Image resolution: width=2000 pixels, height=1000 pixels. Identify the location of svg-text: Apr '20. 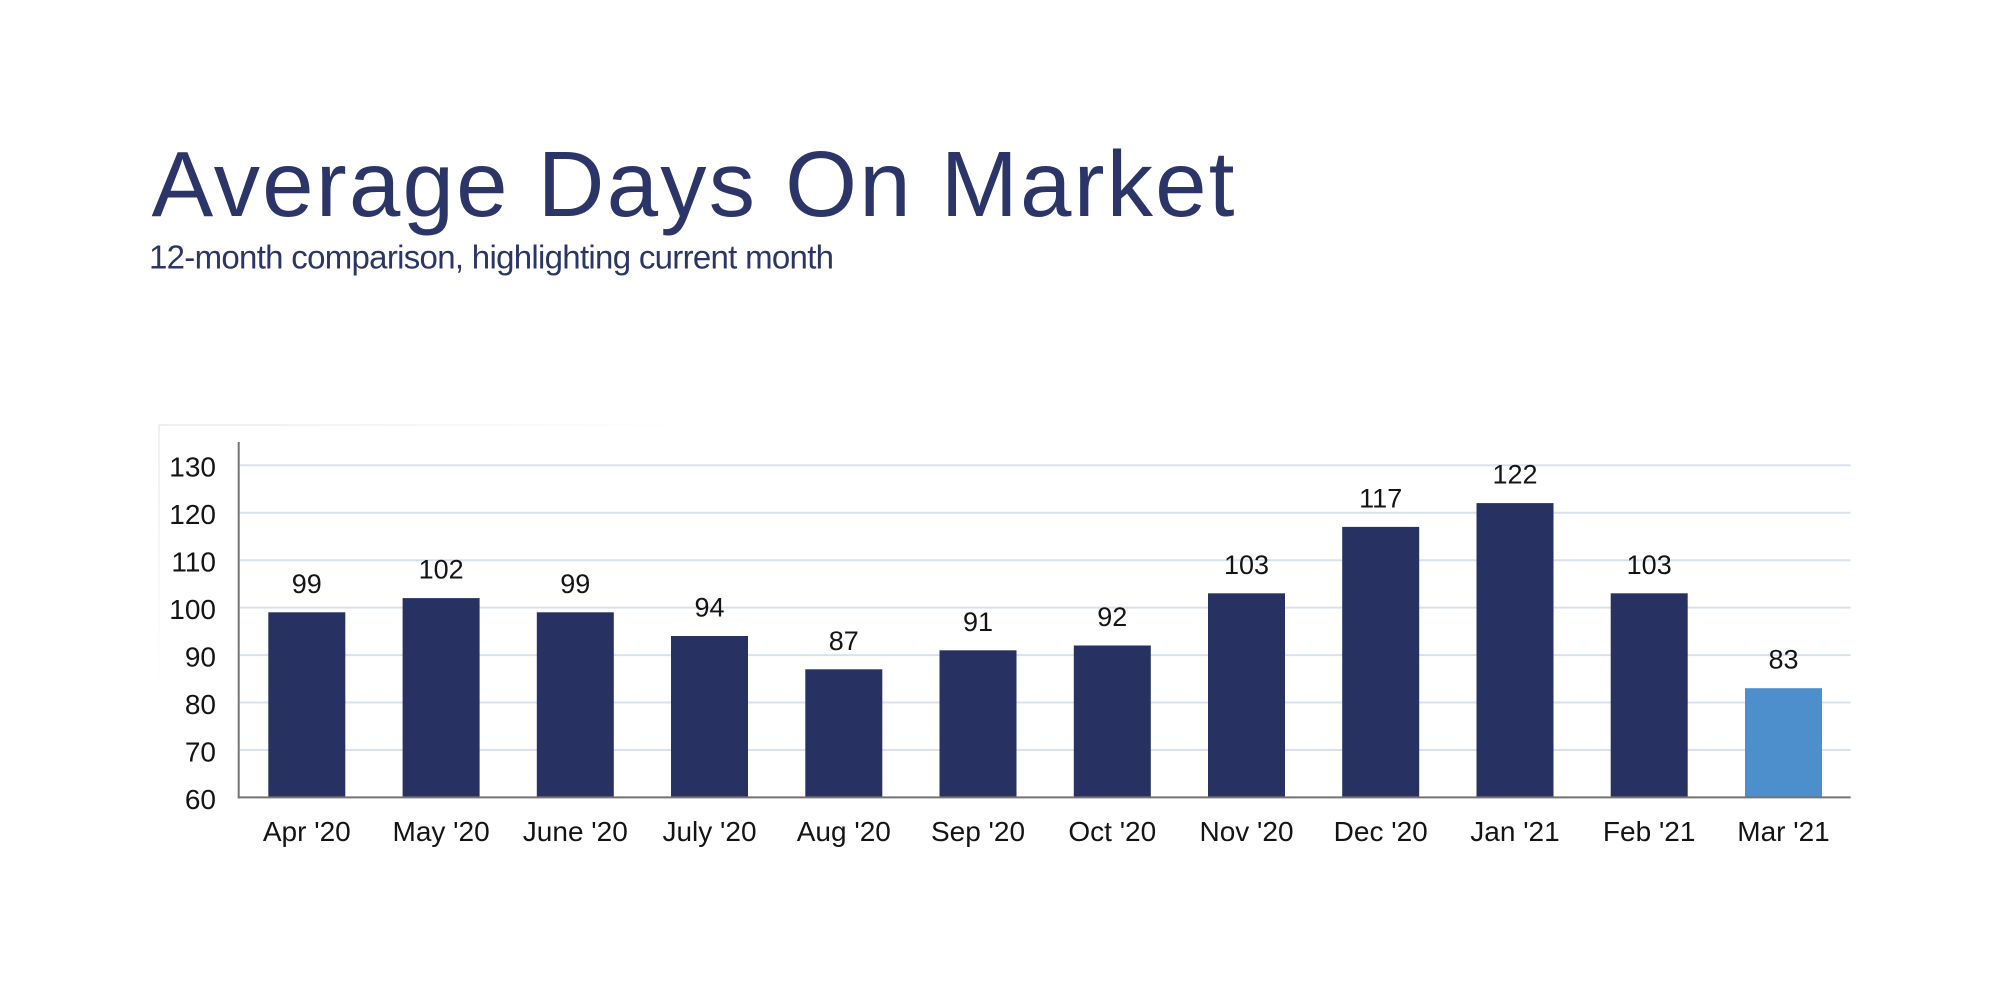
(307, 831).